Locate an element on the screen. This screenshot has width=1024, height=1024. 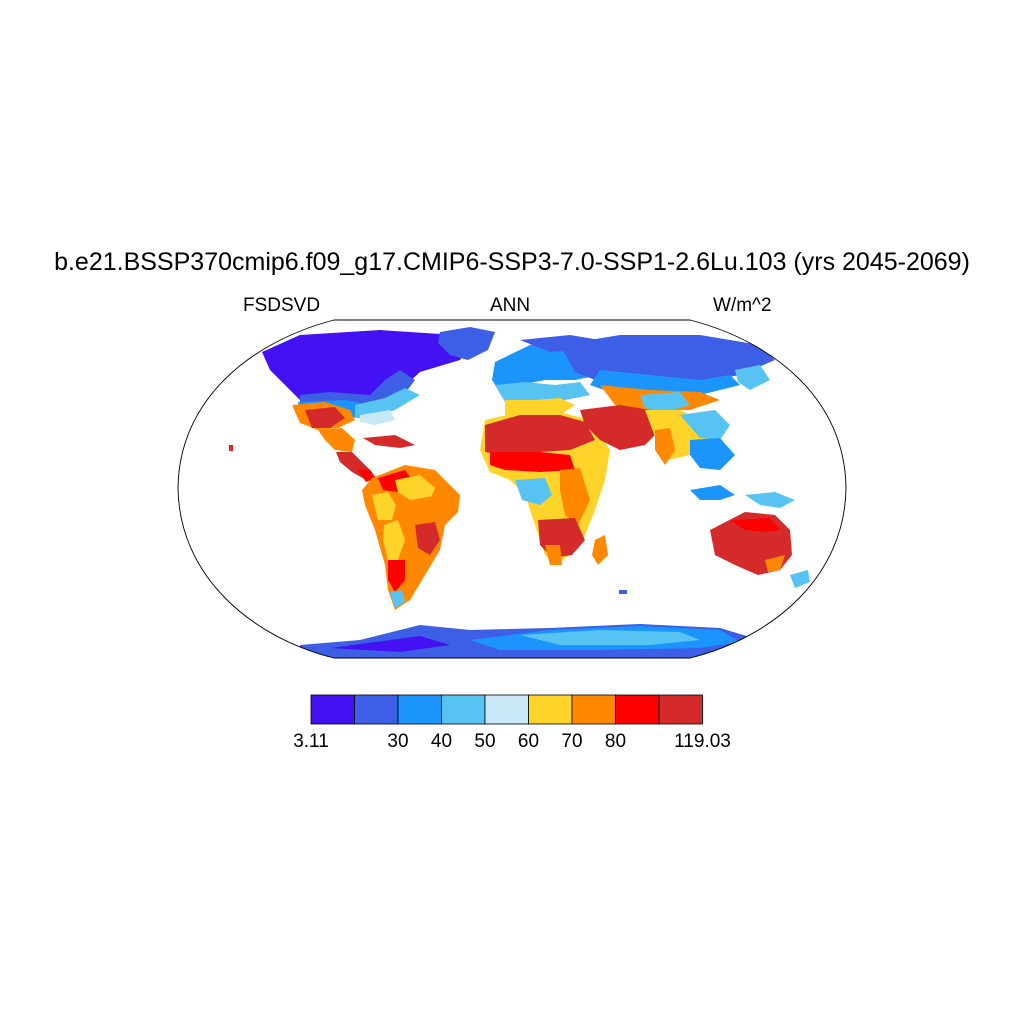
asia is located at coordinates (677, 421).